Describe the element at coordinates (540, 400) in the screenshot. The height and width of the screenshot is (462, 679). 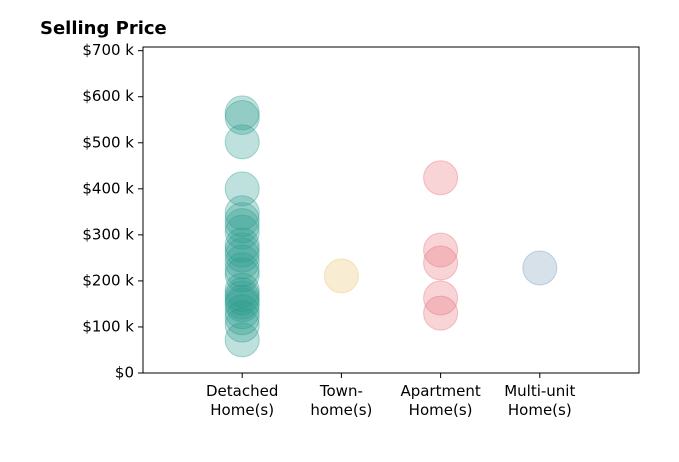
I see `x-tick-label: Multi-unit Home(s)` at that location.